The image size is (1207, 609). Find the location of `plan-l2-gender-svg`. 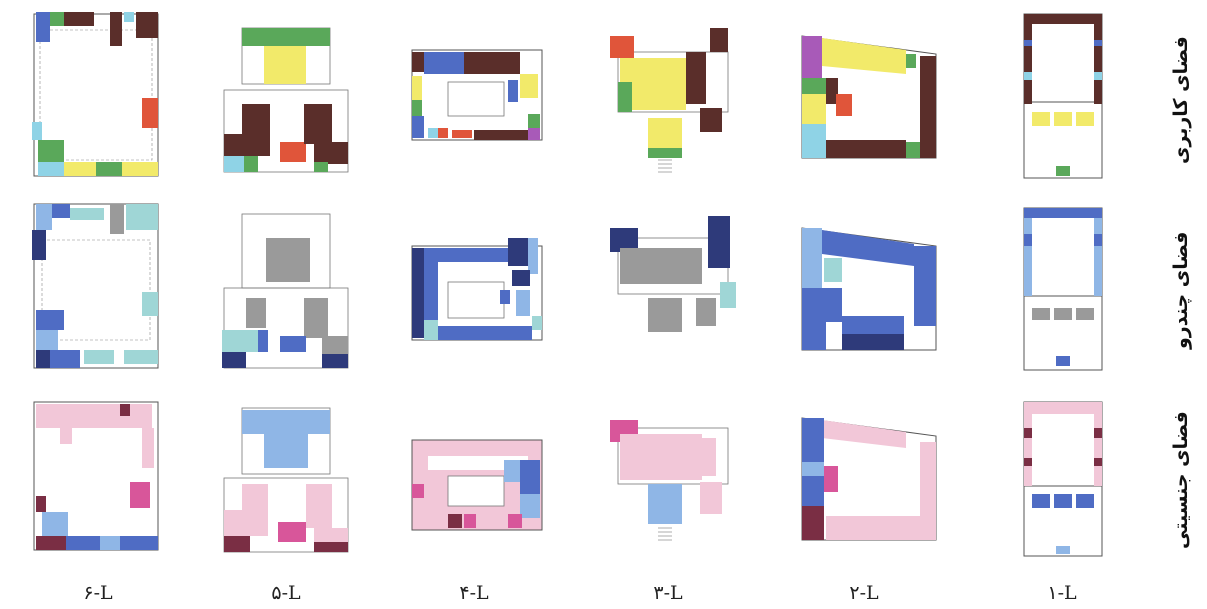

plan-l2-gender-svg is located at coordinates (869, 479).